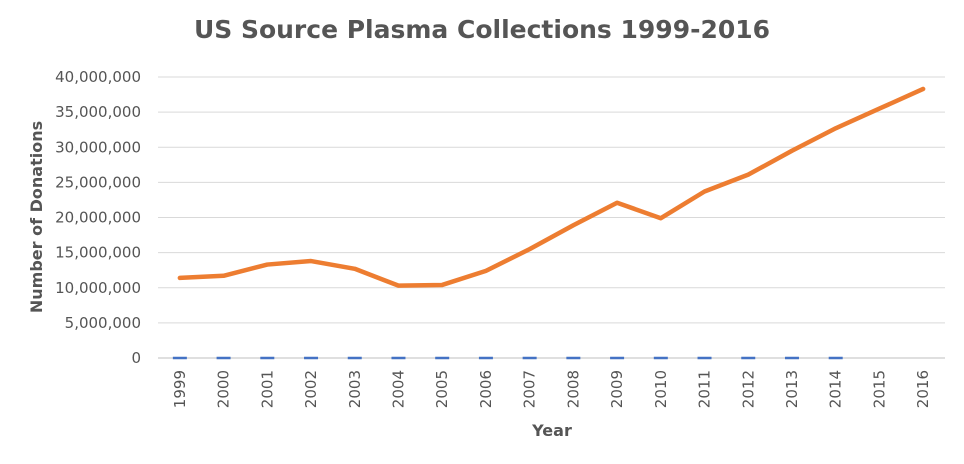 The width and height of the screenshot is (964, 464). Describe the element at coordinates (224, 389) in the screenshot. I see `x-tick-label: 2000` at that location.